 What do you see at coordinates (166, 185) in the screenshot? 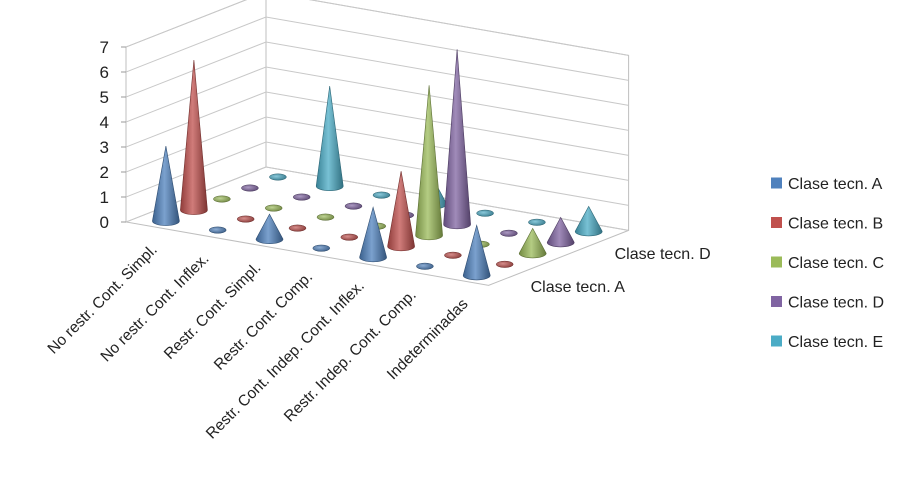
I see `cone-clase-tecn-a-no-restr-cont-simpl` at bounding box center [166, 185].